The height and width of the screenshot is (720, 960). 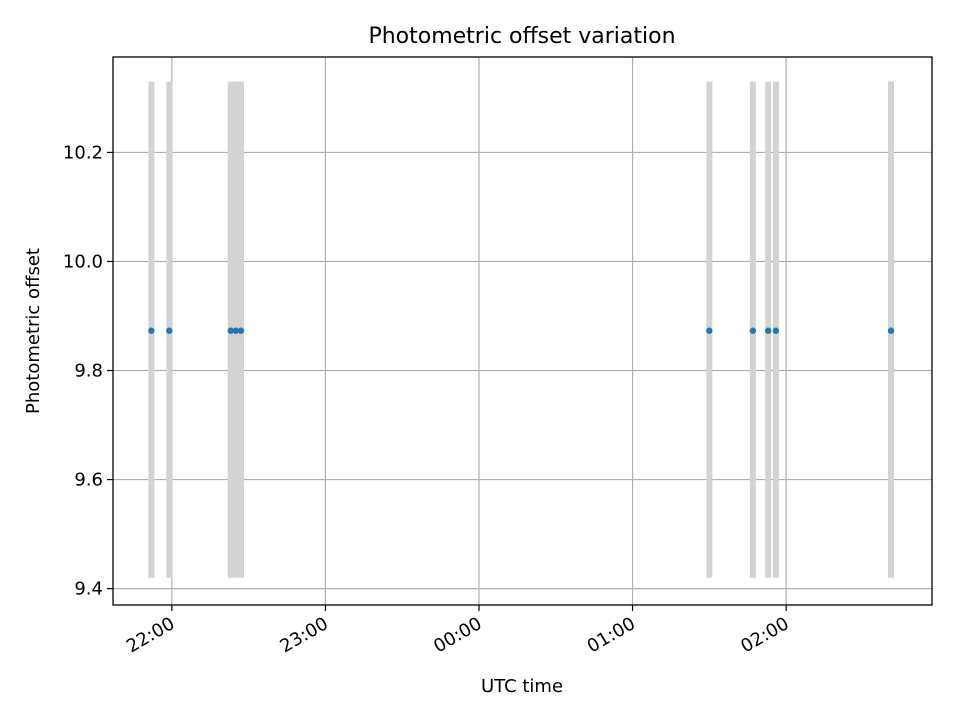 I want to click on y-tick-label: 9.6, so click(x=88, y=480).